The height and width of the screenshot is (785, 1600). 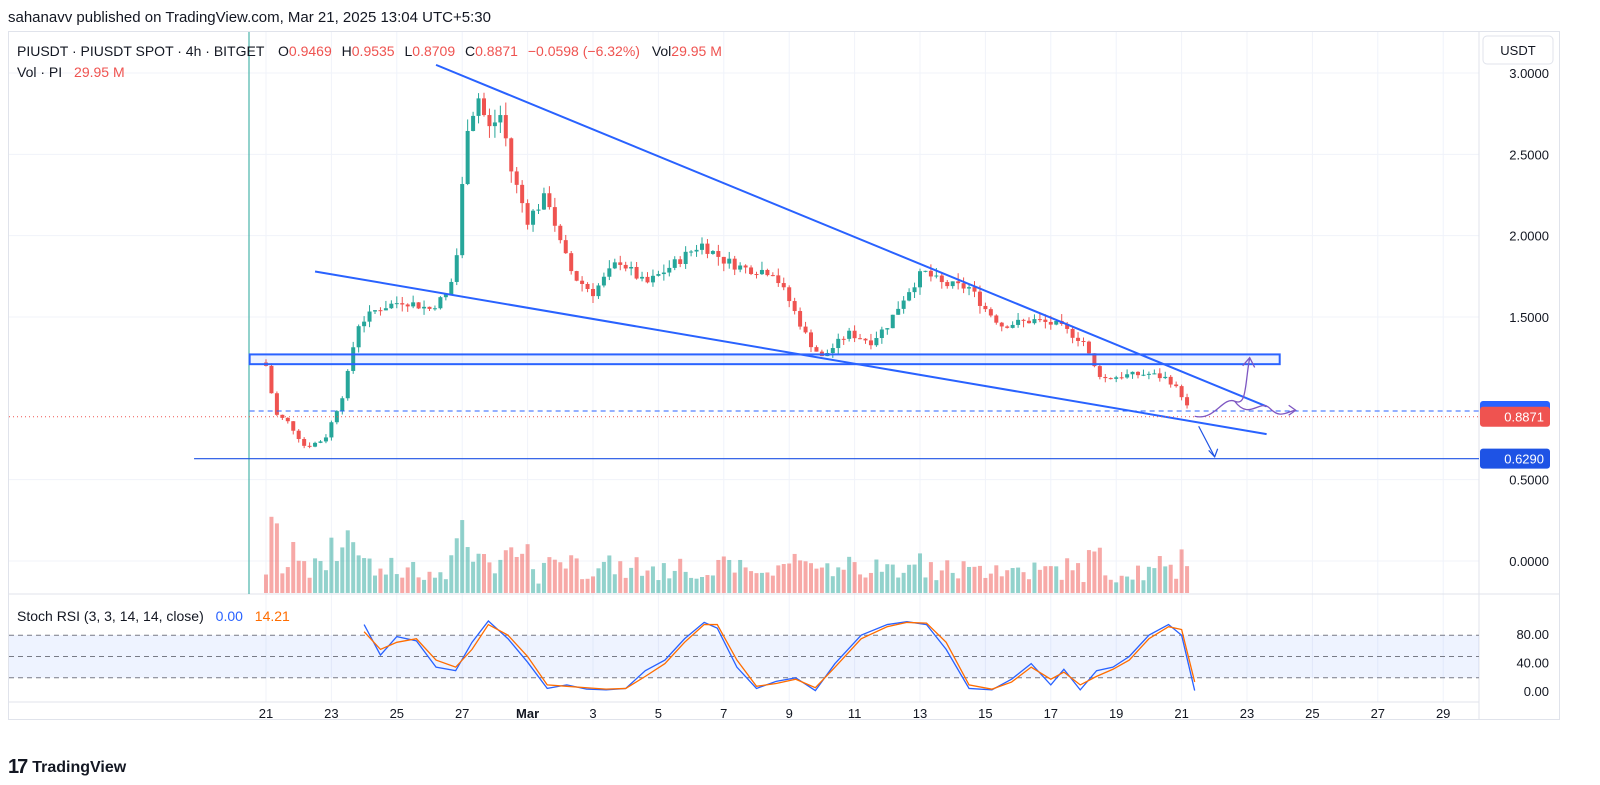 I want to click on currency-label: USDT, so click(x=1517, y=50).